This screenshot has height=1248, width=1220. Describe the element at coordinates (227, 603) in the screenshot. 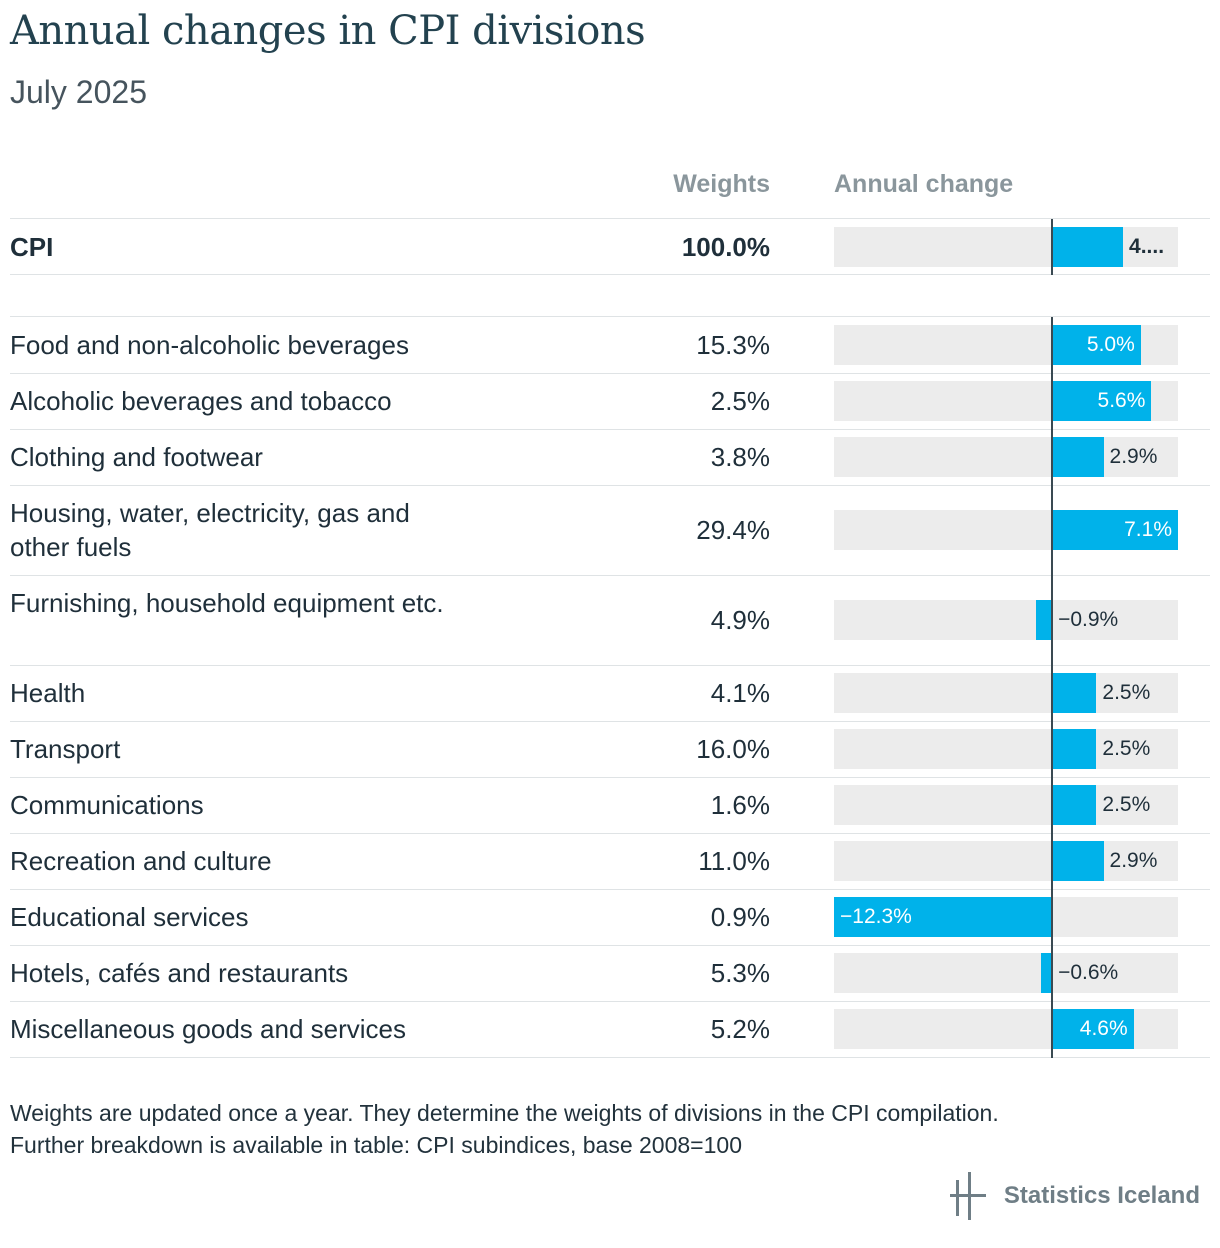

I see `row-label: Furnishing, household equipment etc.` at that location.